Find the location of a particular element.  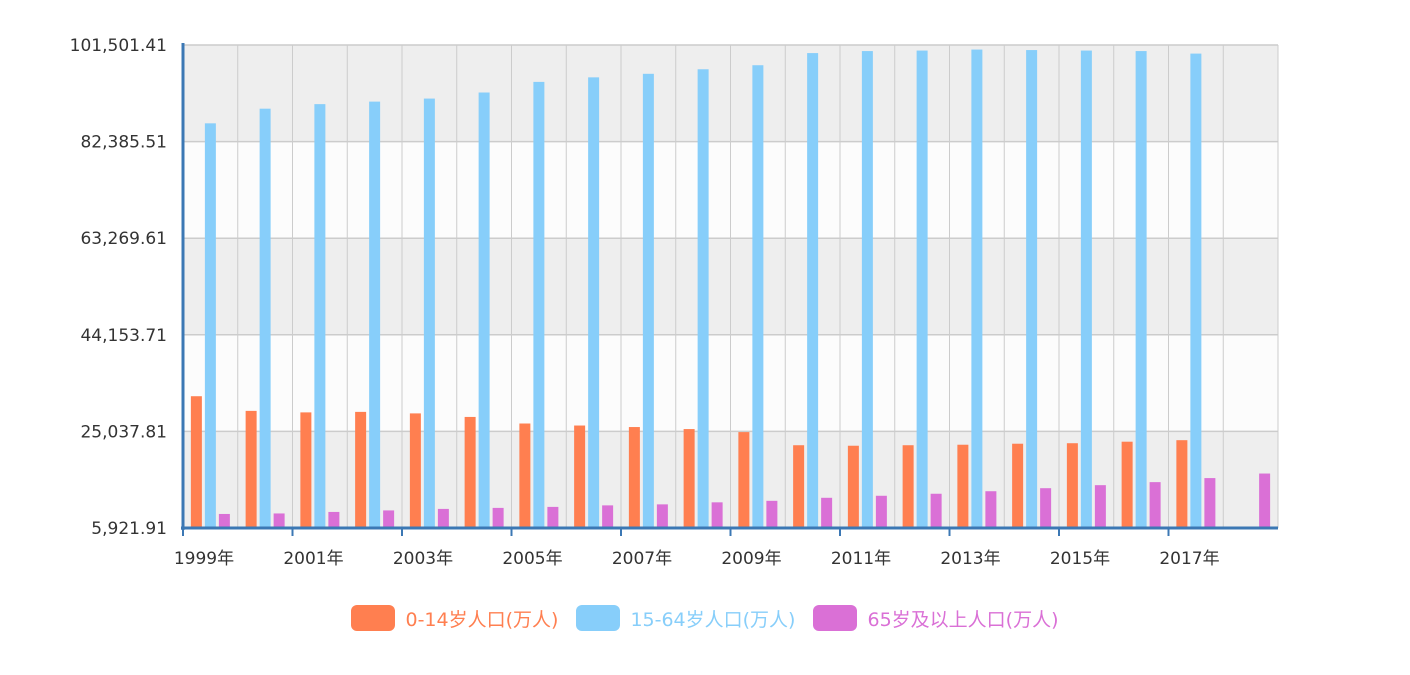

x-tick-label: 2011年 is located at coordinates (861, 559).